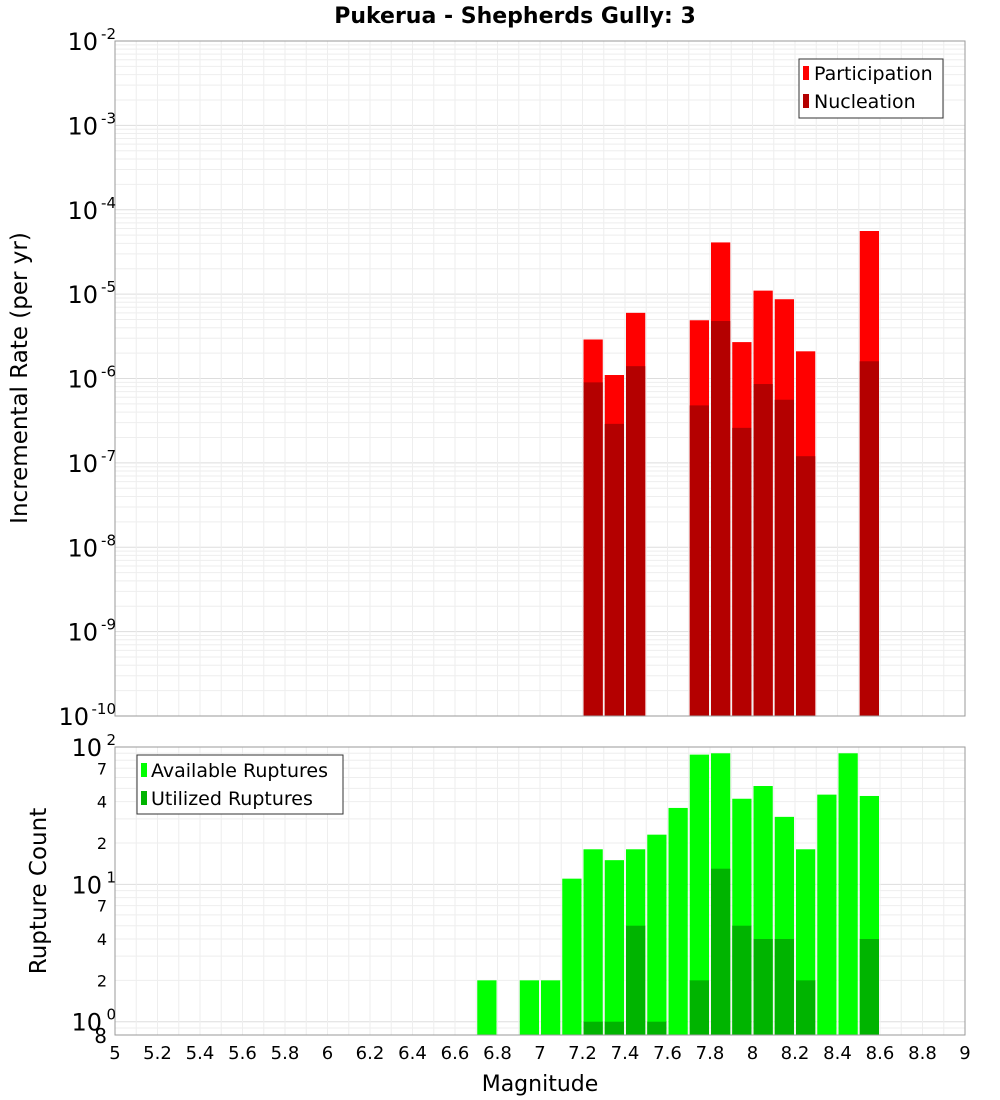  I want to click on top-y-tick-label: -910, so click(91, 631).